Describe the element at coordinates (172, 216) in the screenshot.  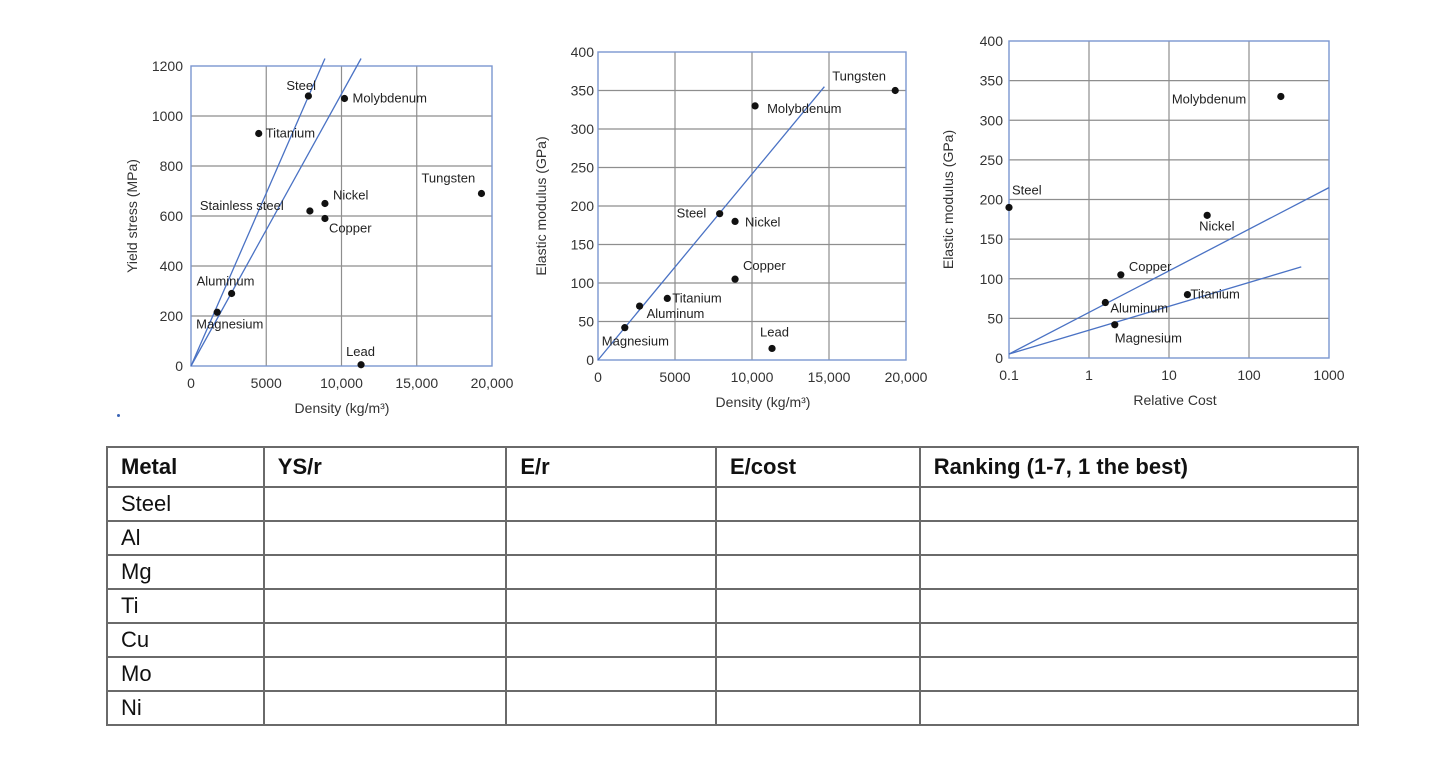
I see `y-tick-label: 600` at that location.